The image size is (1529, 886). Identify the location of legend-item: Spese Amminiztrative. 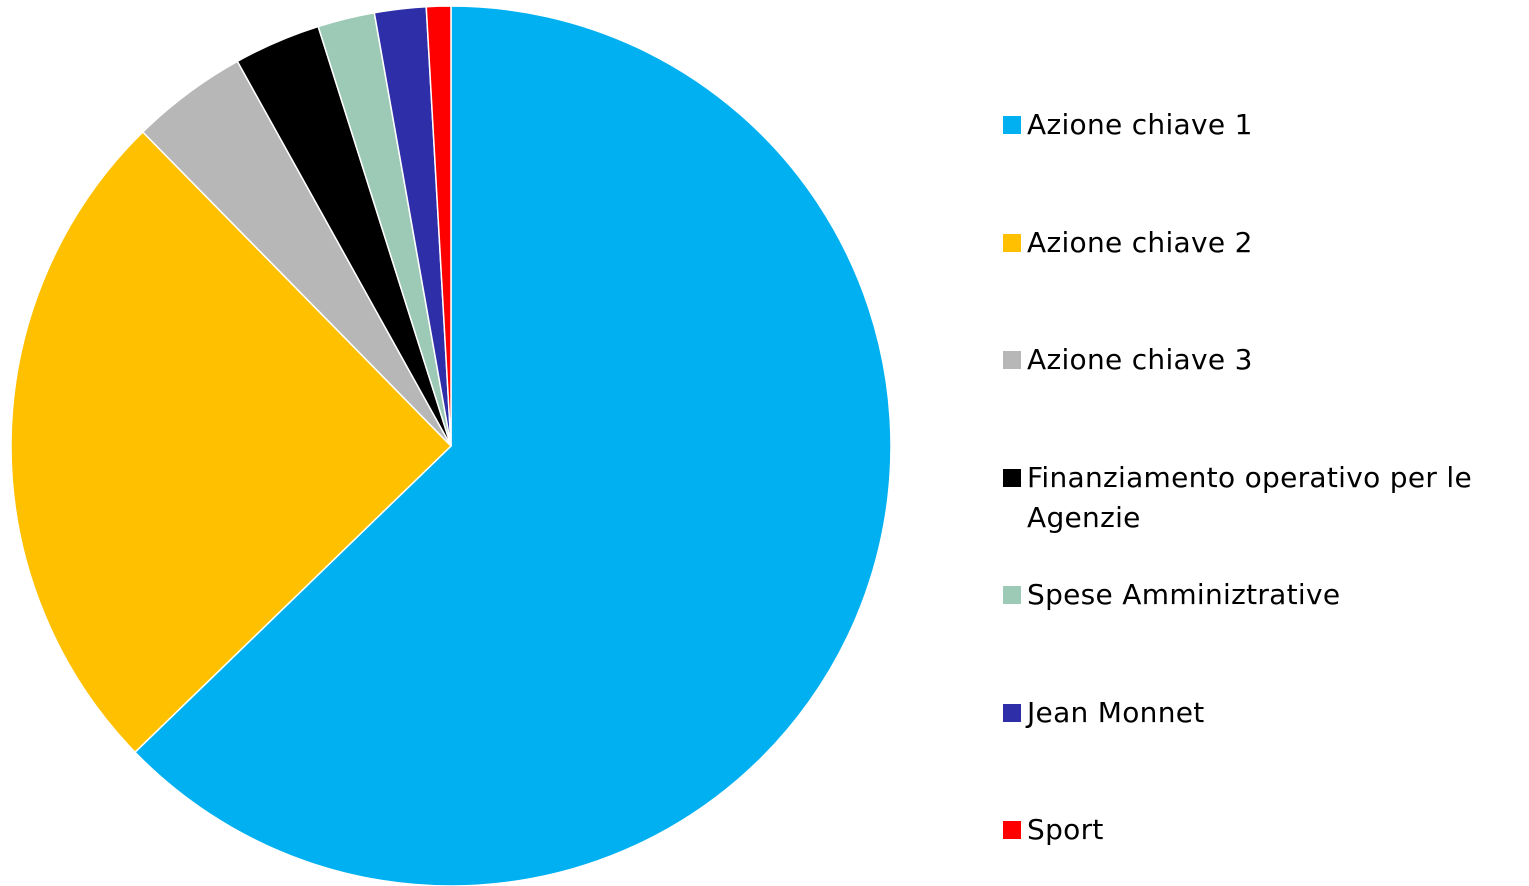
(1263, 595).